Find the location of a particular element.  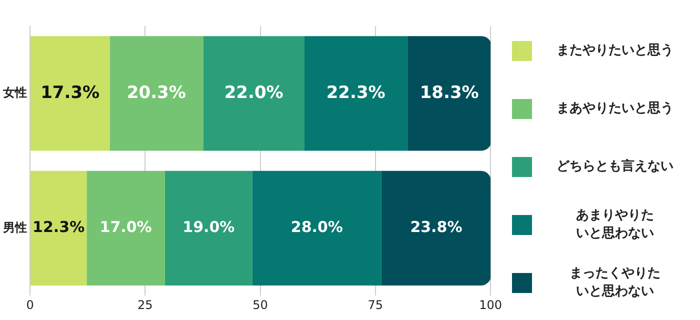

data-label: 20.3% is located at coordinates (156, 92).